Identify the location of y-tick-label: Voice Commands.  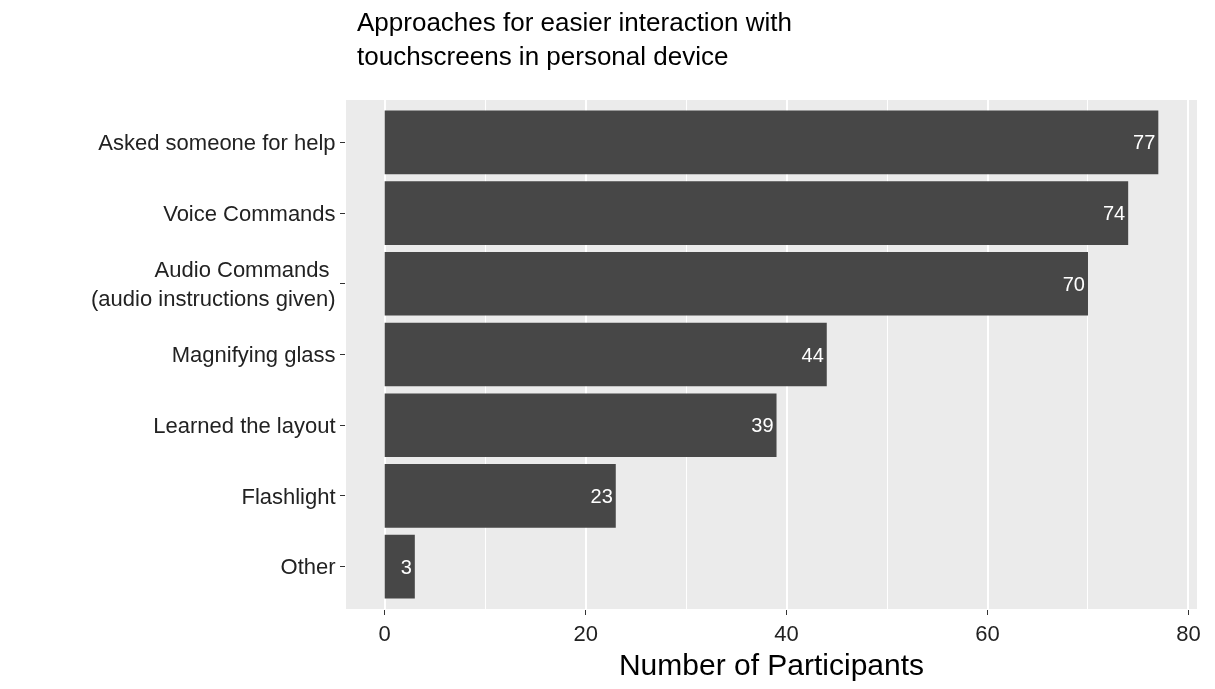
(249, 213).